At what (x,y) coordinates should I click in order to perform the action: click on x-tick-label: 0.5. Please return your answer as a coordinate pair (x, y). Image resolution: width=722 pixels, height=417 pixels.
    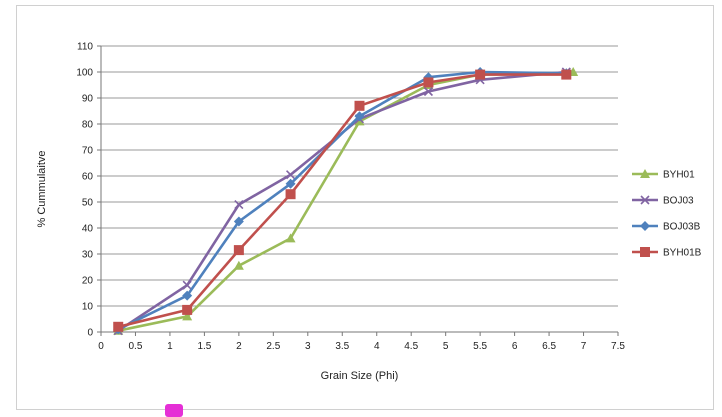
    Looking at the image, I should click on (136, 346).